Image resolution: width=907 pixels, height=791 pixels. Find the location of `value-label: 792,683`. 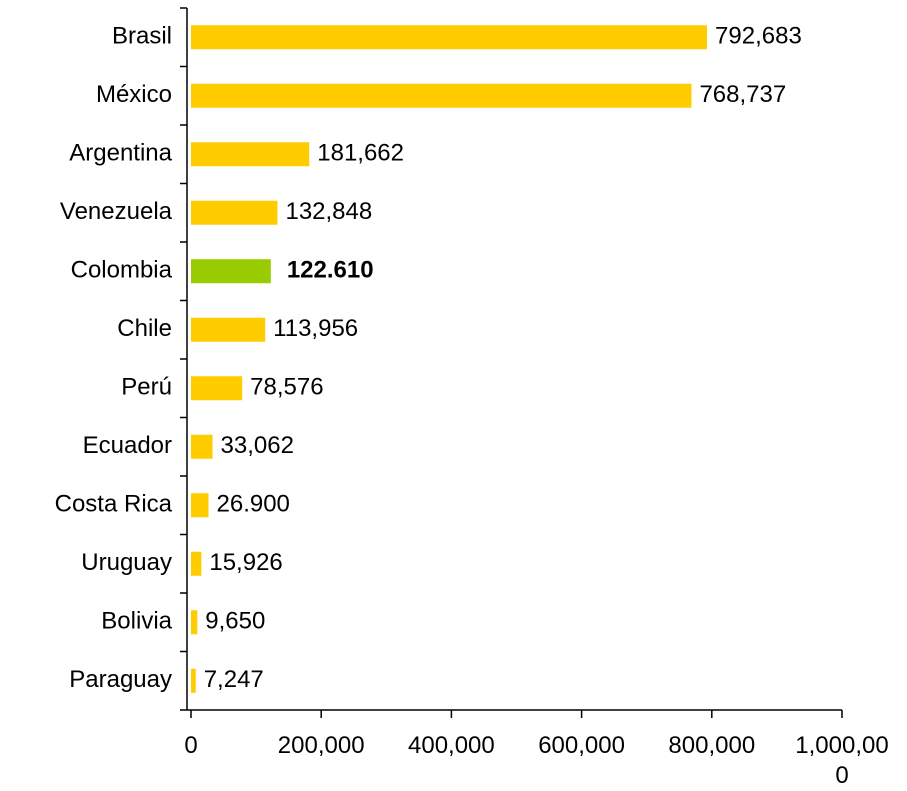

value-label: 792,683 is located at coordinates (758, 36).